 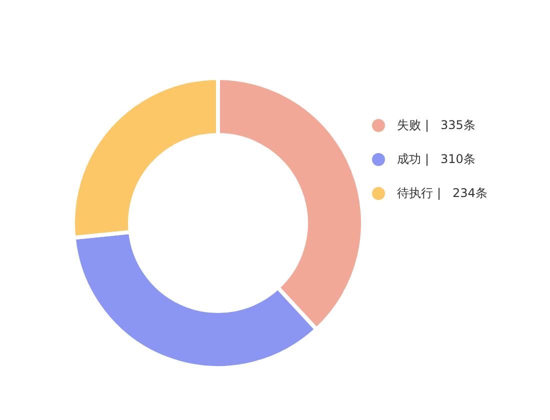 What do you see at coordinates (450, 159) in the screenshot?
I see `data-label: | 310条` at bounding box center [450, 159].